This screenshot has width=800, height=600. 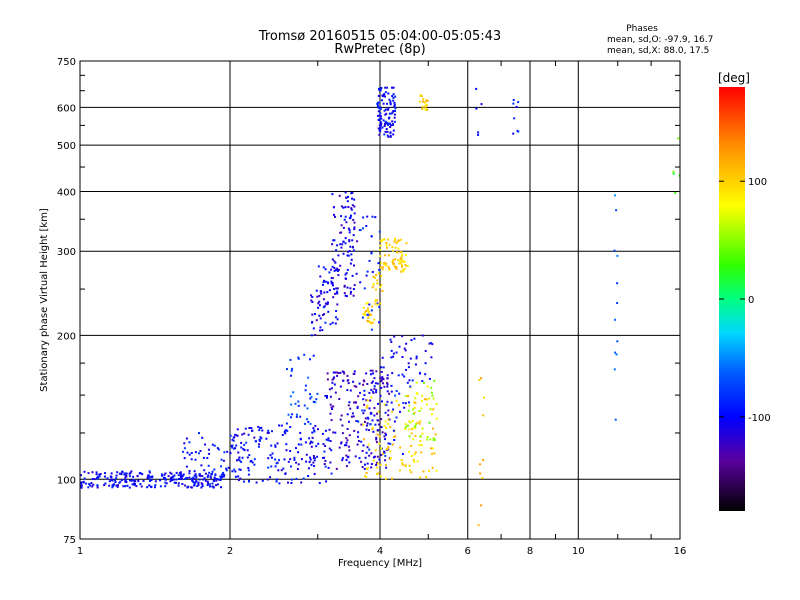 I want to click on colorbar-tick-label: 100, so click(x=757, y=182).